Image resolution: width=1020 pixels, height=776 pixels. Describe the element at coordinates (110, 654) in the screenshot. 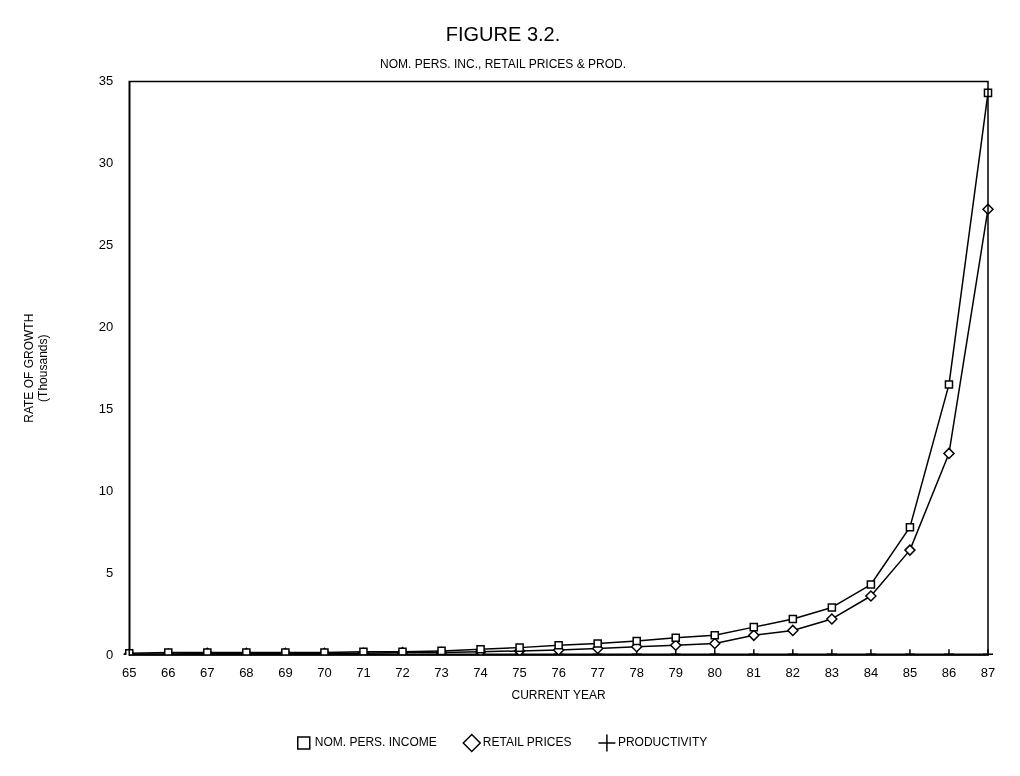

I see `y-tick-label: 0` at that location.